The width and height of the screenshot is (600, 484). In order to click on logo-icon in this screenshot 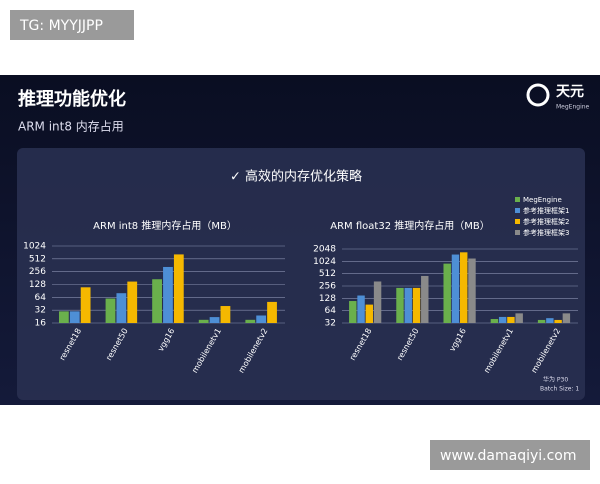, I will do `click(538, 95)`.